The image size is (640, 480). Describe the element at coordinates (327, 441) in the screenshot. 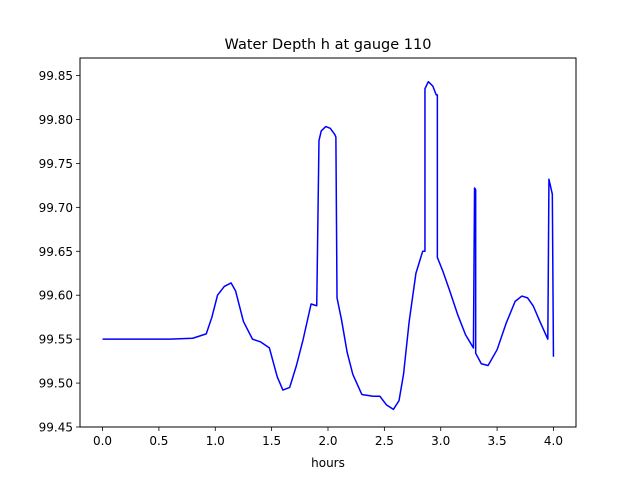

I see `x-tick-label: 2.0` at that location.